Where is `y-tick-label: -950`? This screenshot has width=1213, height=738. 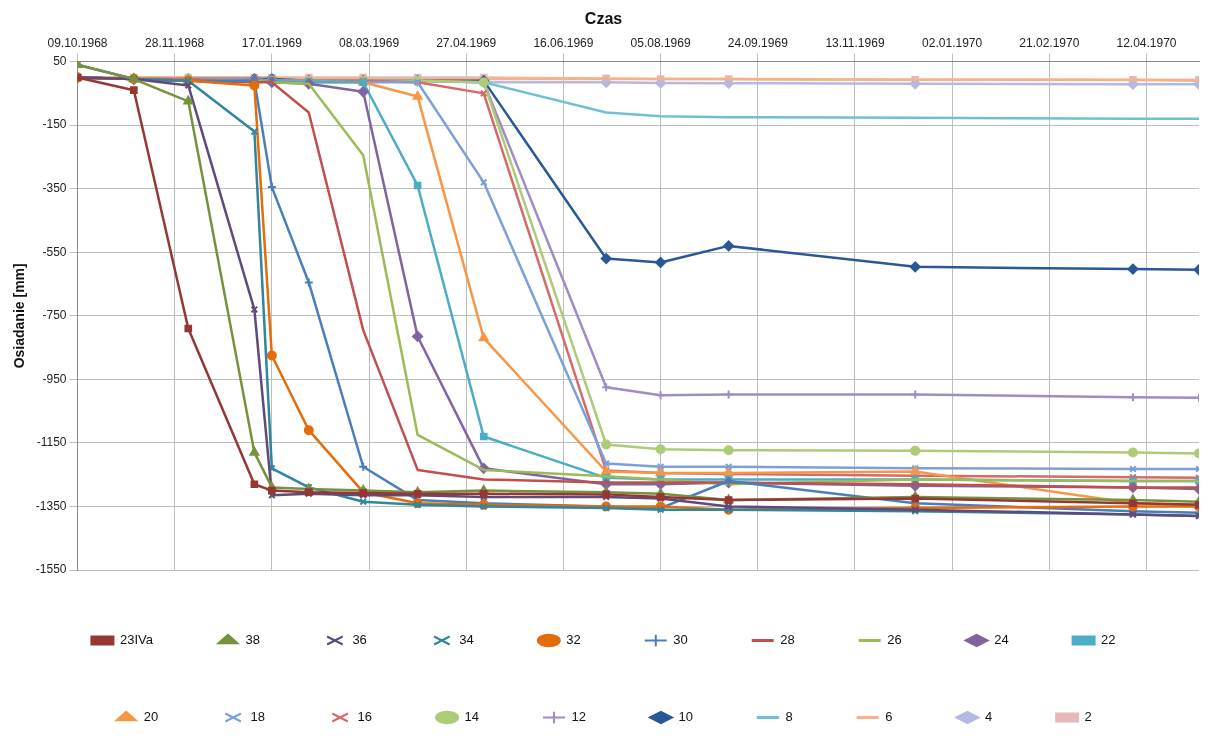 y-tick-label: -950 is located at coordinates (54, 378).